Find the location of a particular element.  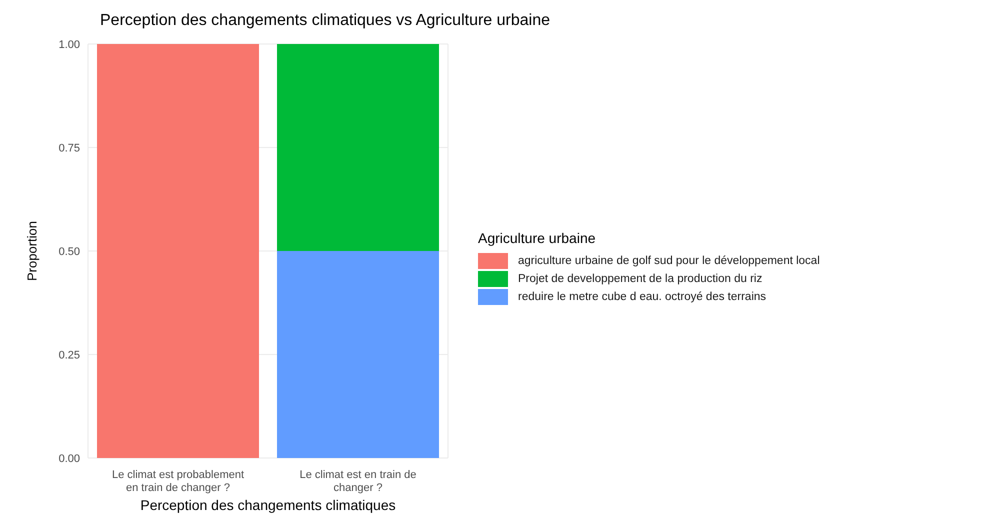

legend-label: reduire le metre cube d eau. octroyé des terrains is located at coordinates (642, 297).